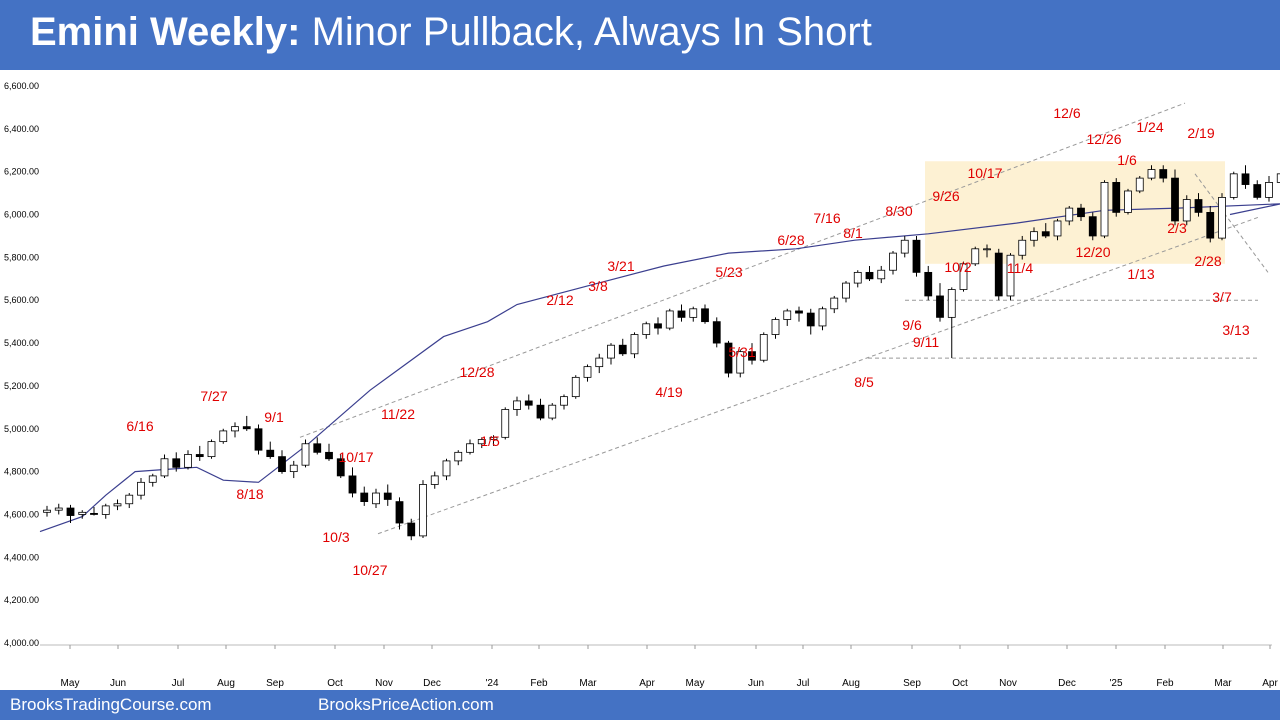  What do you see at coordinates (598, 286) in the screenshot?
I see `date-annotation: 3/8` at bounding box center [598, 286].